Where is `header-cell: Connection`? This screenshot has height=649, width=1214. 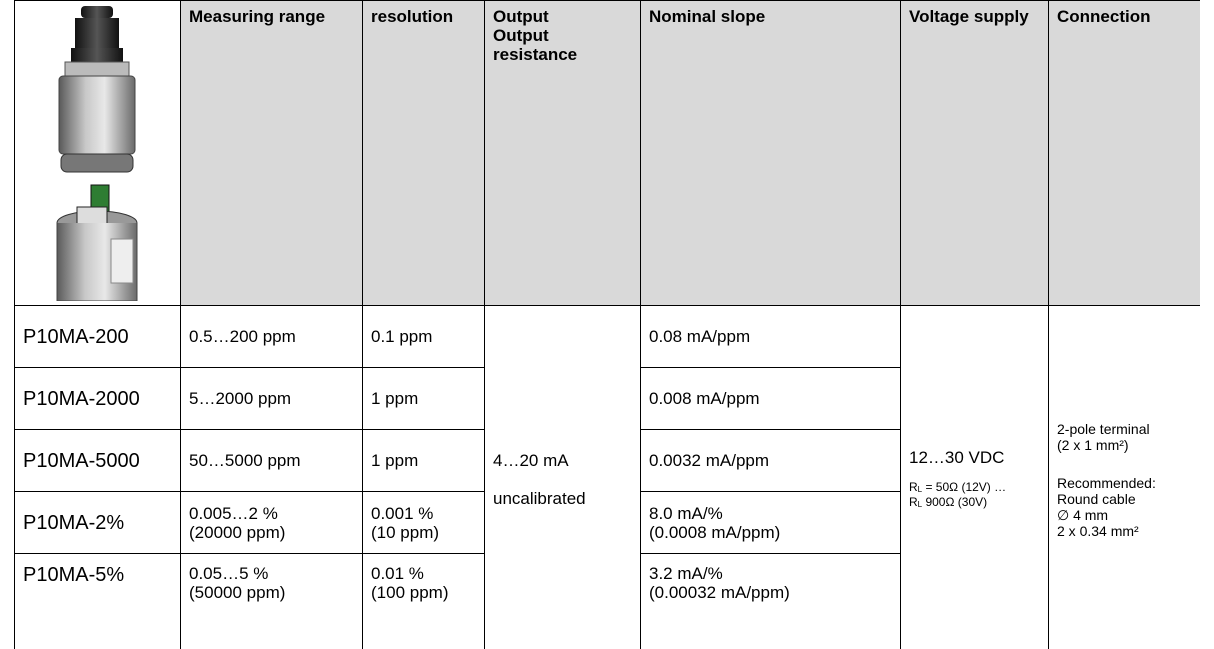 header-cell: Connection is located at coordinates (1124, 153).